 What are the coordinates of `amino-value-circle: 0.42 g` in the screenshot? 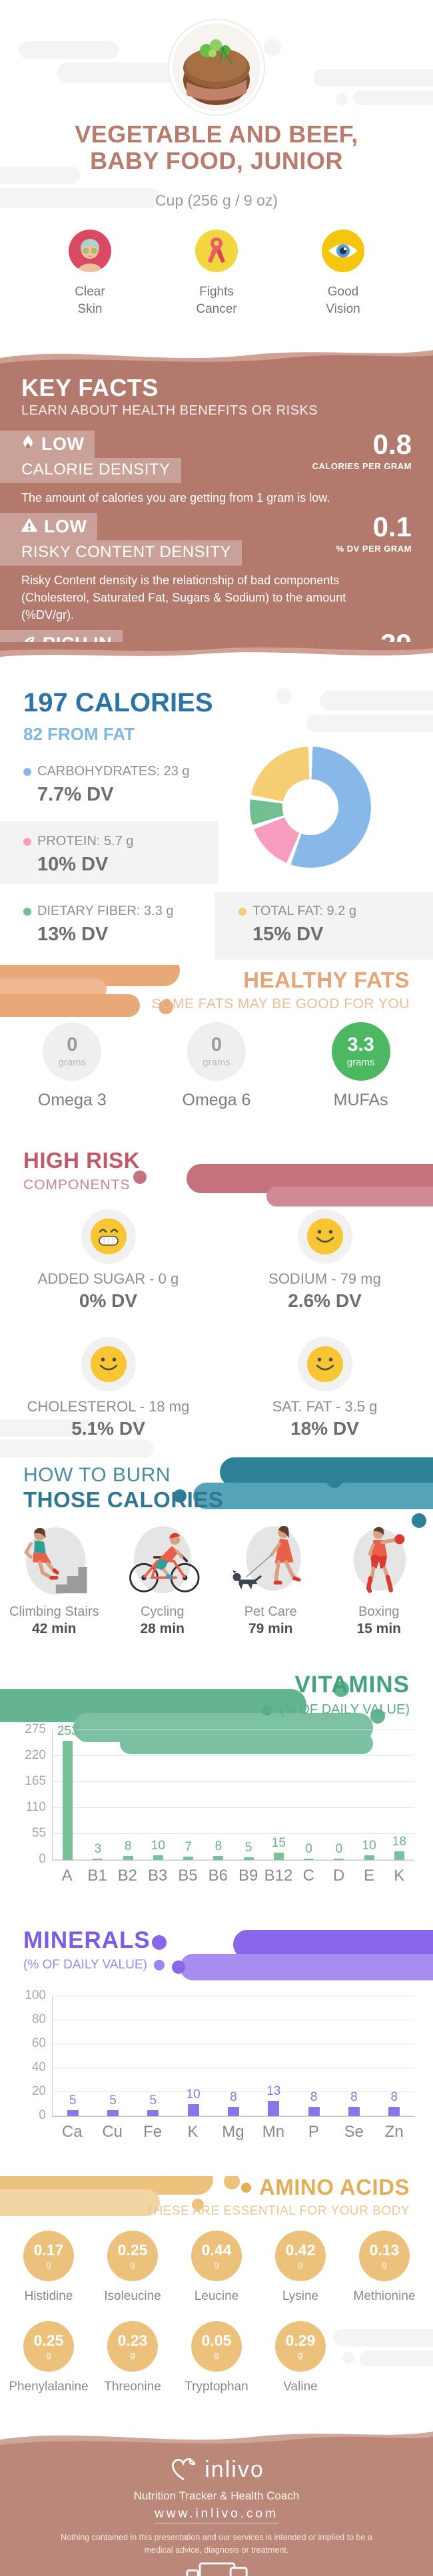 It's located at (299, 2255).